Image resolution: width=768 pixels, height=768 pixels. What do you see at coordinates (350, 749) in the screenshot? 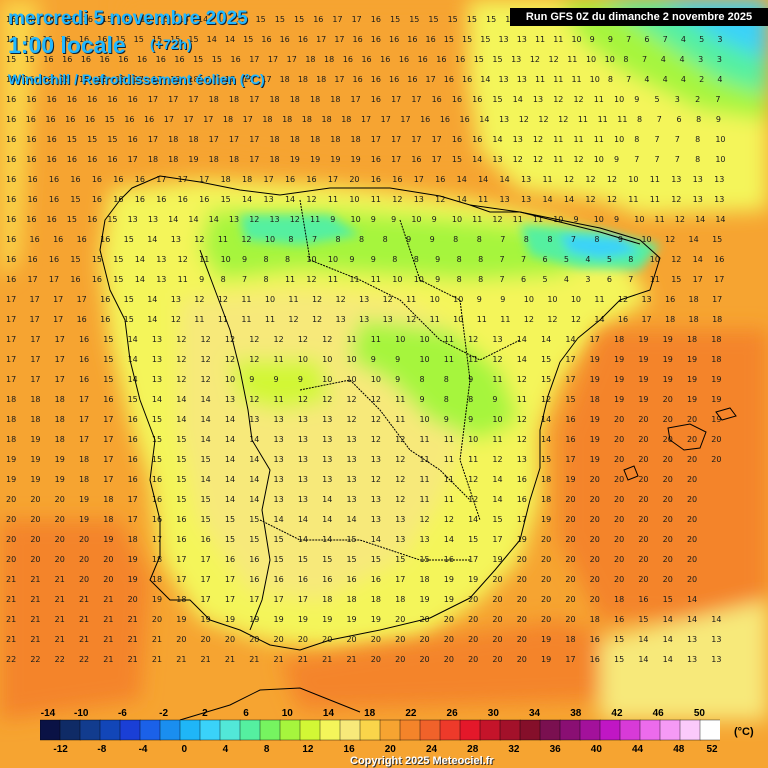
I see `scale-tick-label: 16` at bounding box center [350, 749].